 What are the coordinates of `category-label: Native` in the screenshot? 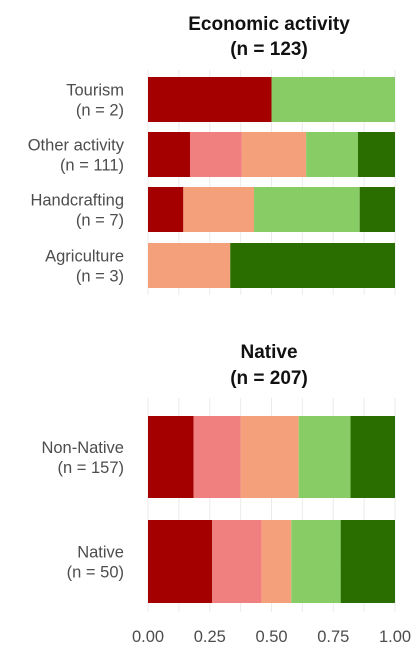 It's located at (100, 553).